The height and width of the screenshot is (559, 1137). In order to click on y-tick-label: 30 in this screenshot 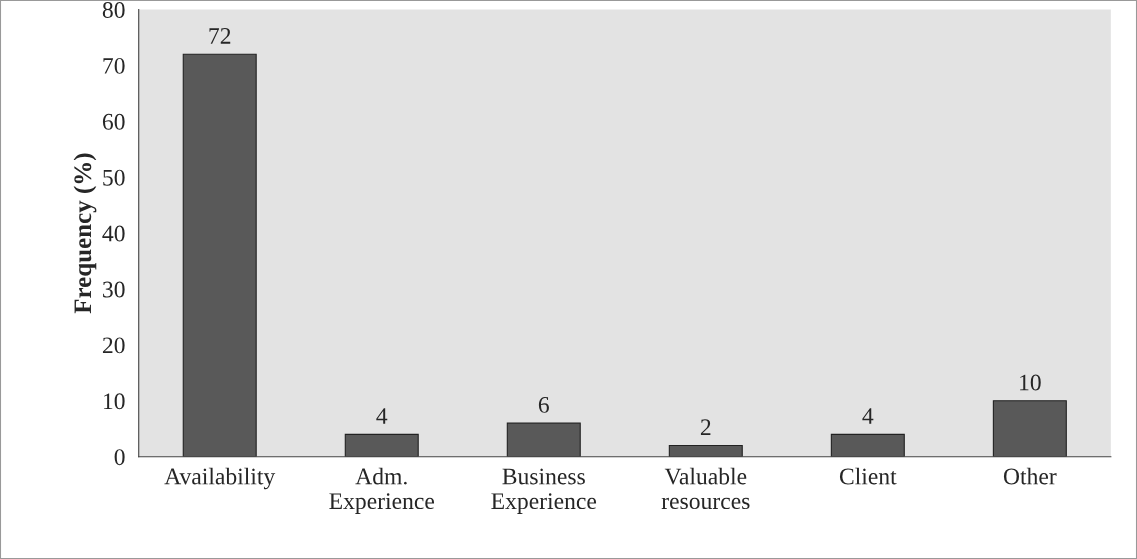, I will do `click(114, 289)`.